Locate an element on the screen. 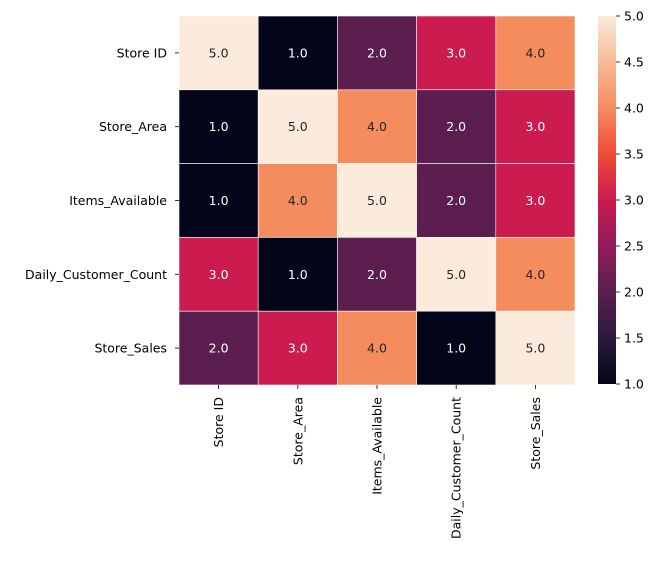 This screenshot has width=659, height=562. colorbar-tick-label: 5.0 is located at coordinates (634, 16).